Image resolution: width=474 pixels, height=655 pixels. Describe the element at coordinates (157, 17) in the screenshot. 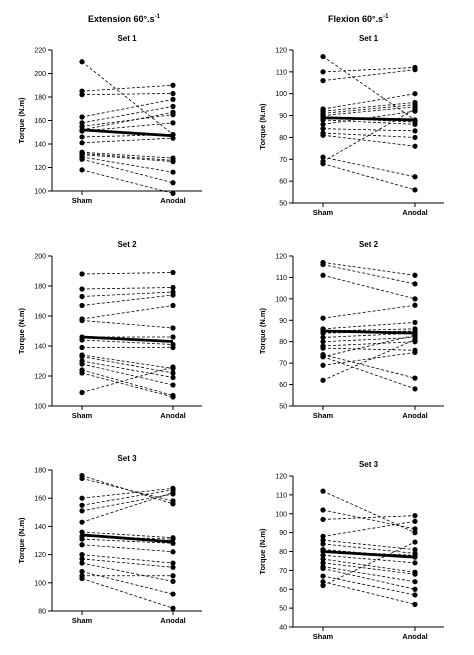

I see `extension-title-exponent: -1` at that location.